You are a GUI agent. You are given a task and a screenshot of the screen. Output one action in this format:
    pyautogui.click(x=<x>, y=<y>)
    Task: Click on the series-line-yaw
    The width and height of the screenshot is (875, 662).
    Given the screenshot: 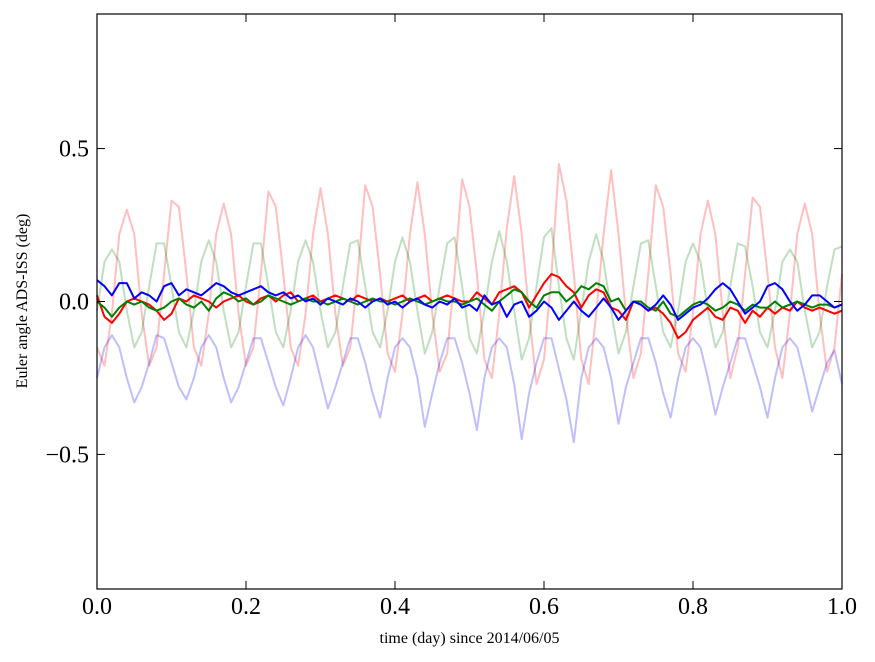 What is the action you would take?
    pyautogui.click(x=469, y=300)
    